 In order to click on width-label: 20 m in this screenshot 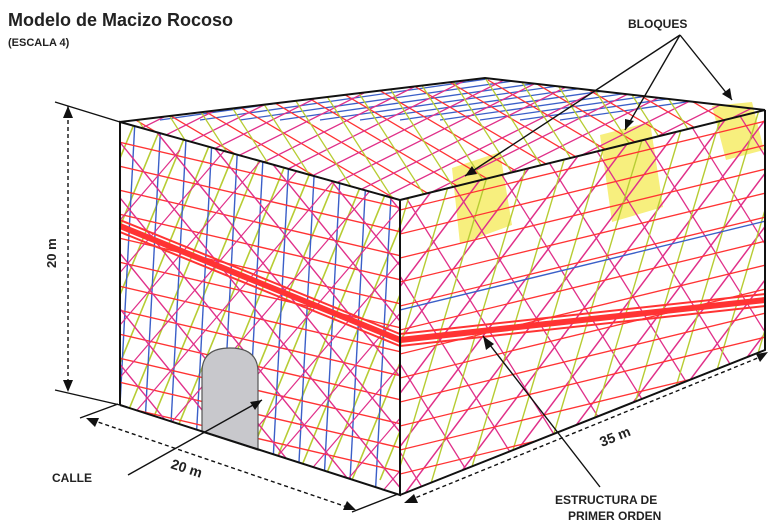, I will do `click(186, 468)`.